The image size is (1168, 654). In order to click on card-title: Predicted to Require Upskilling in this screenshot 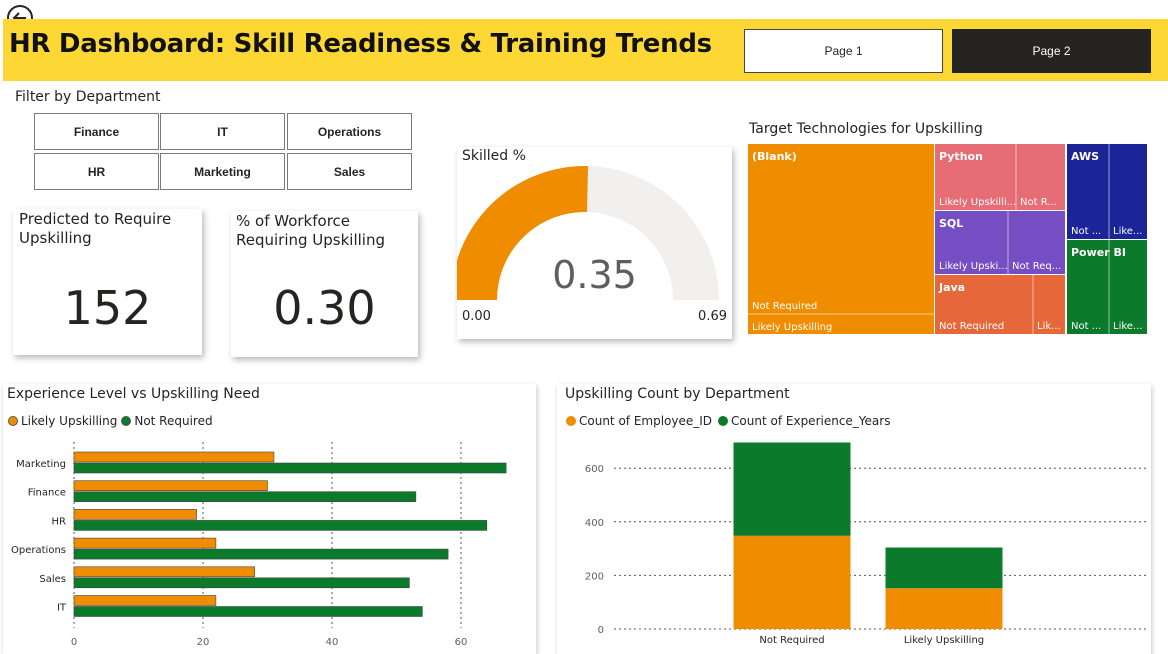, I will do `click(95, 228)`.